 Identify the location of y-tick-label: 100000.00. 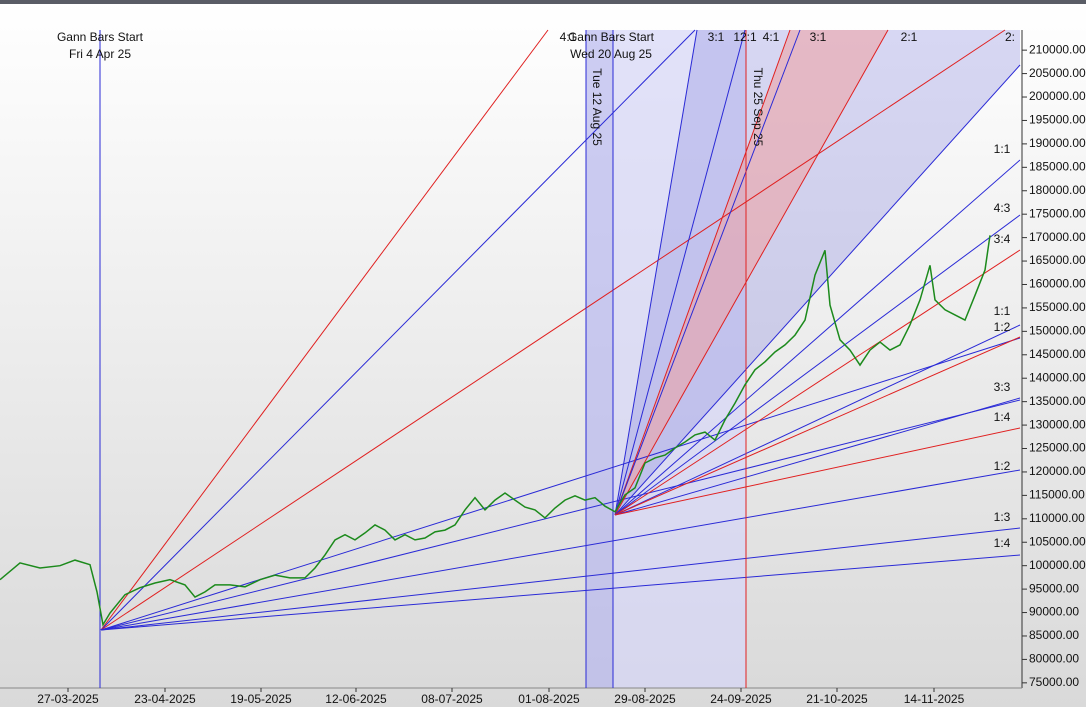
(1057, 565).